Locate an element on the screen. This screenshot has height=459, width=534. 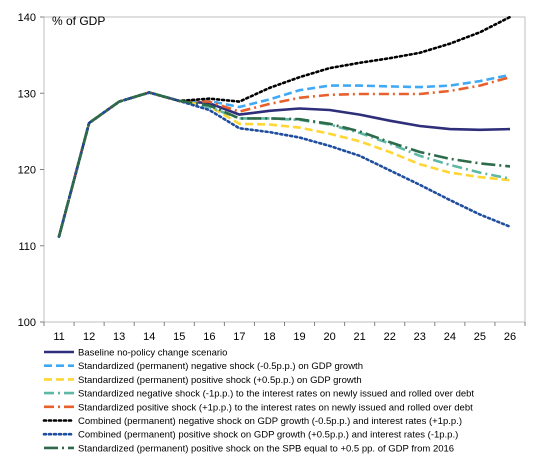
x-tick-label: 11 is located at coordinates (58, 337).